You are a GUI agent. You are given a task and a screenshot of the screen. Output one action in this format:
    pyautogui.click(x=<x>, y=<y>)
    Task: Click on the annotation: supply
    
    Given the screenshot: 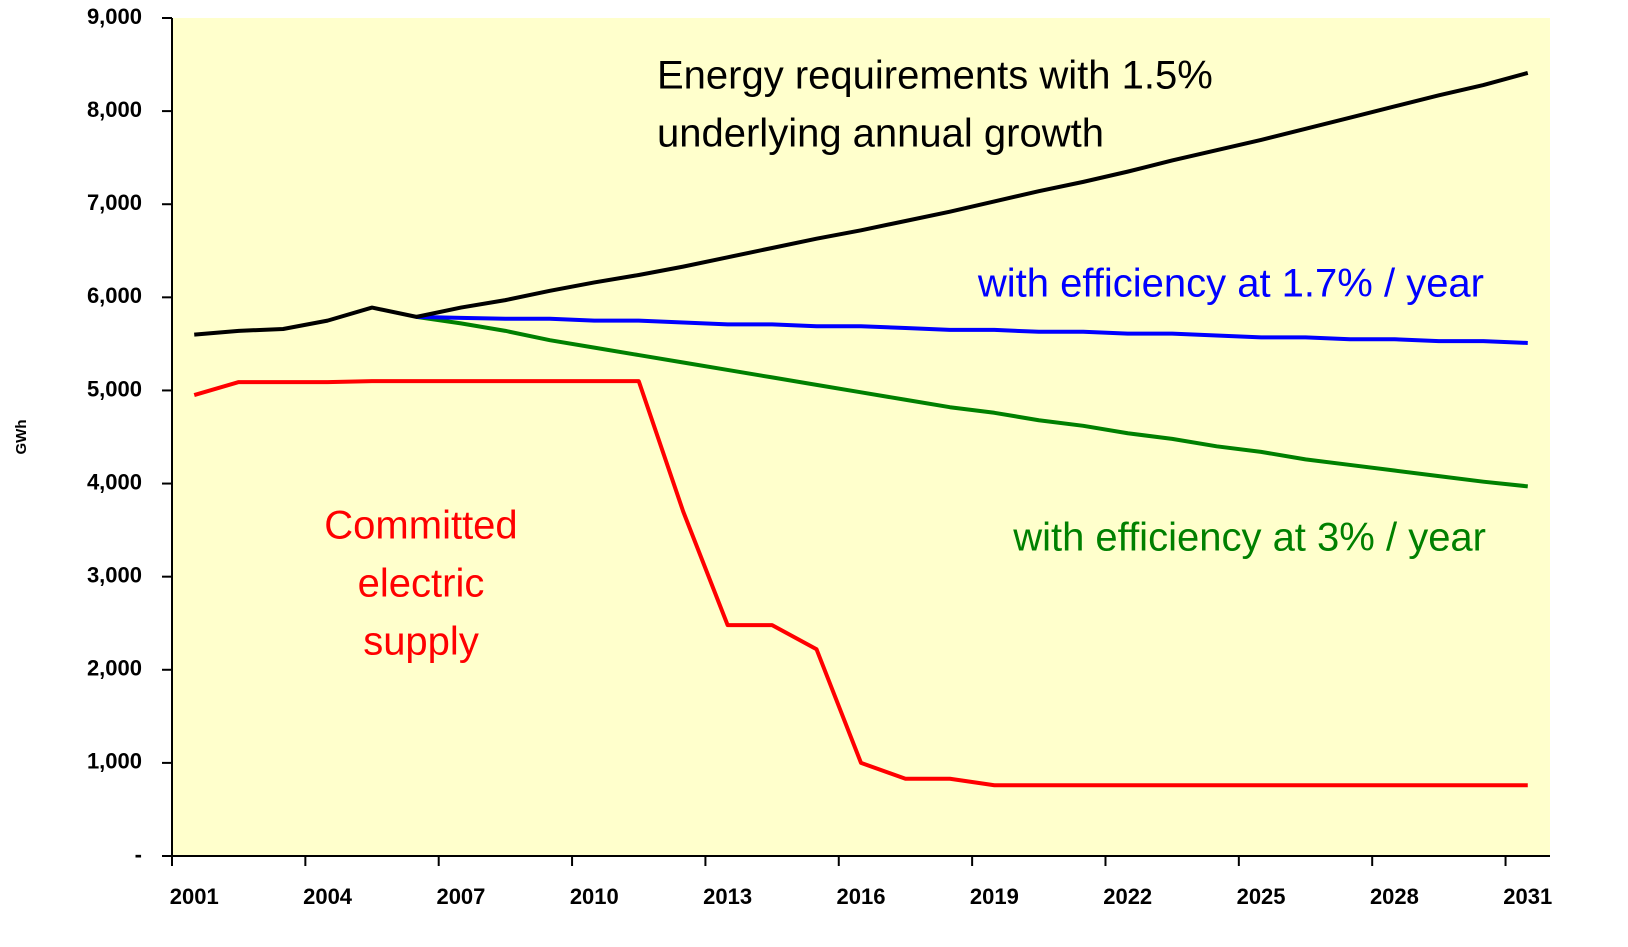 What is the action you would take?
    pyautogui.click(x=421, y=642)
    